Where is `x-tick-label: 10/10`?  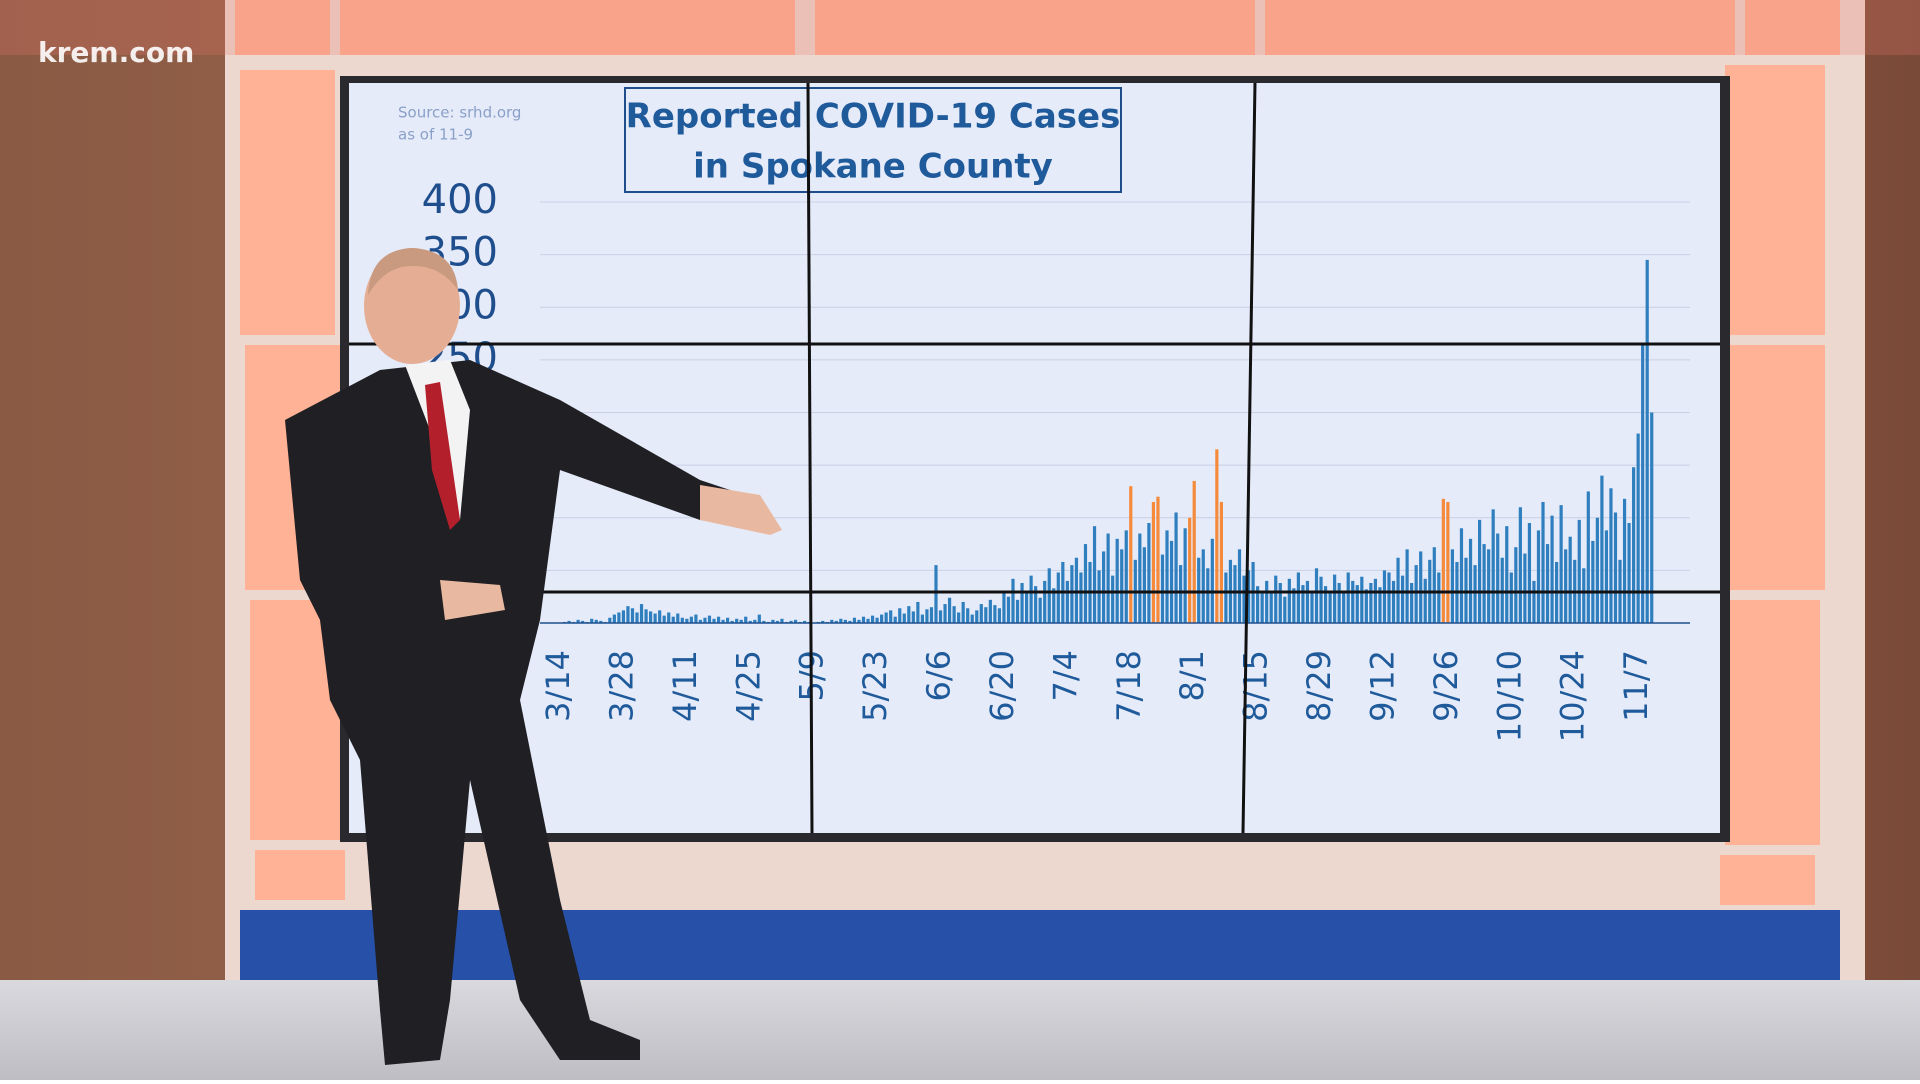
x-tick-label: 10/10 is located at coordinates (1509, 696).